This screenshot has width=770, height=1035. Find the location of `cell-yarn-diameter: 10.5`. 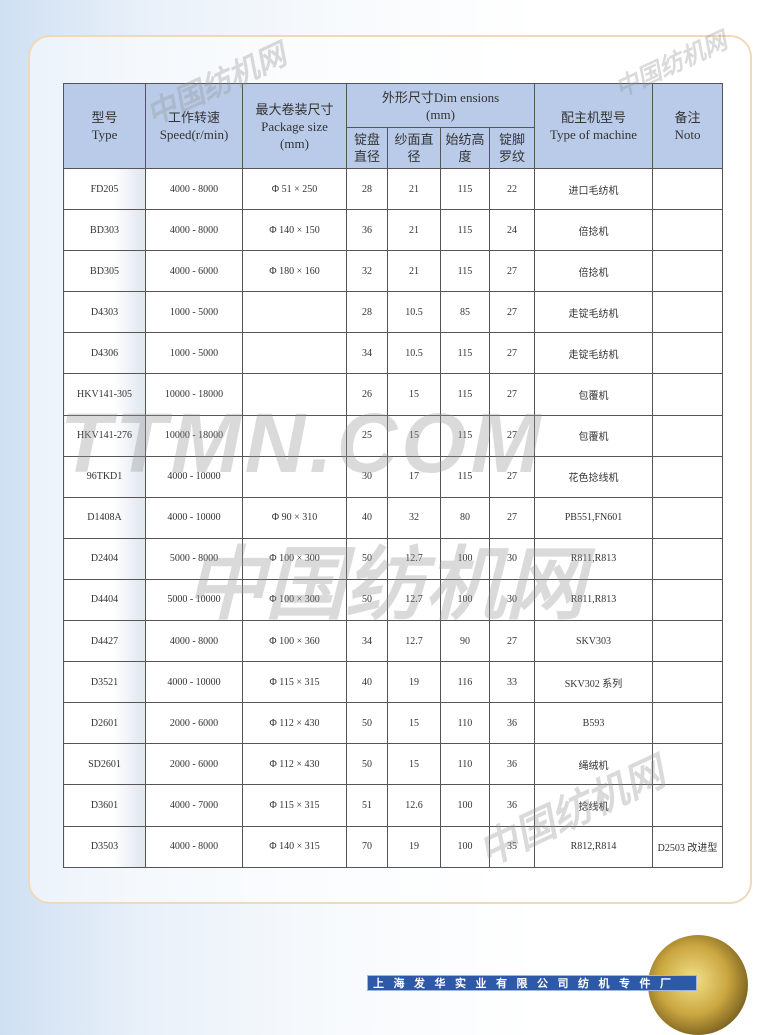

cell-yarn-diameter: 10.5 is located at coordinates (414, 353).